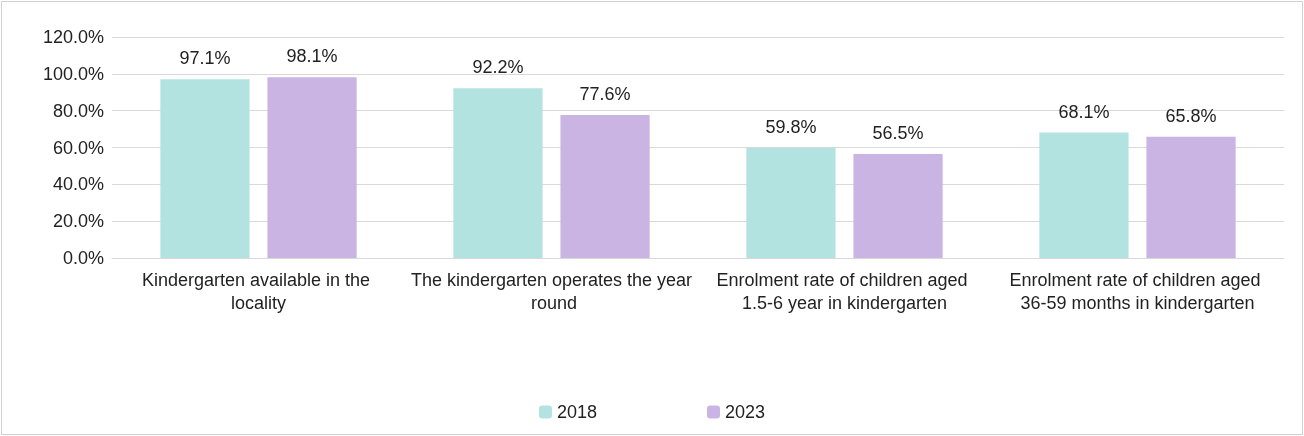 The height and width of the screenshot is (436, 1304). I want to click on y-tick-label: 100.0%, so click(73, 73).